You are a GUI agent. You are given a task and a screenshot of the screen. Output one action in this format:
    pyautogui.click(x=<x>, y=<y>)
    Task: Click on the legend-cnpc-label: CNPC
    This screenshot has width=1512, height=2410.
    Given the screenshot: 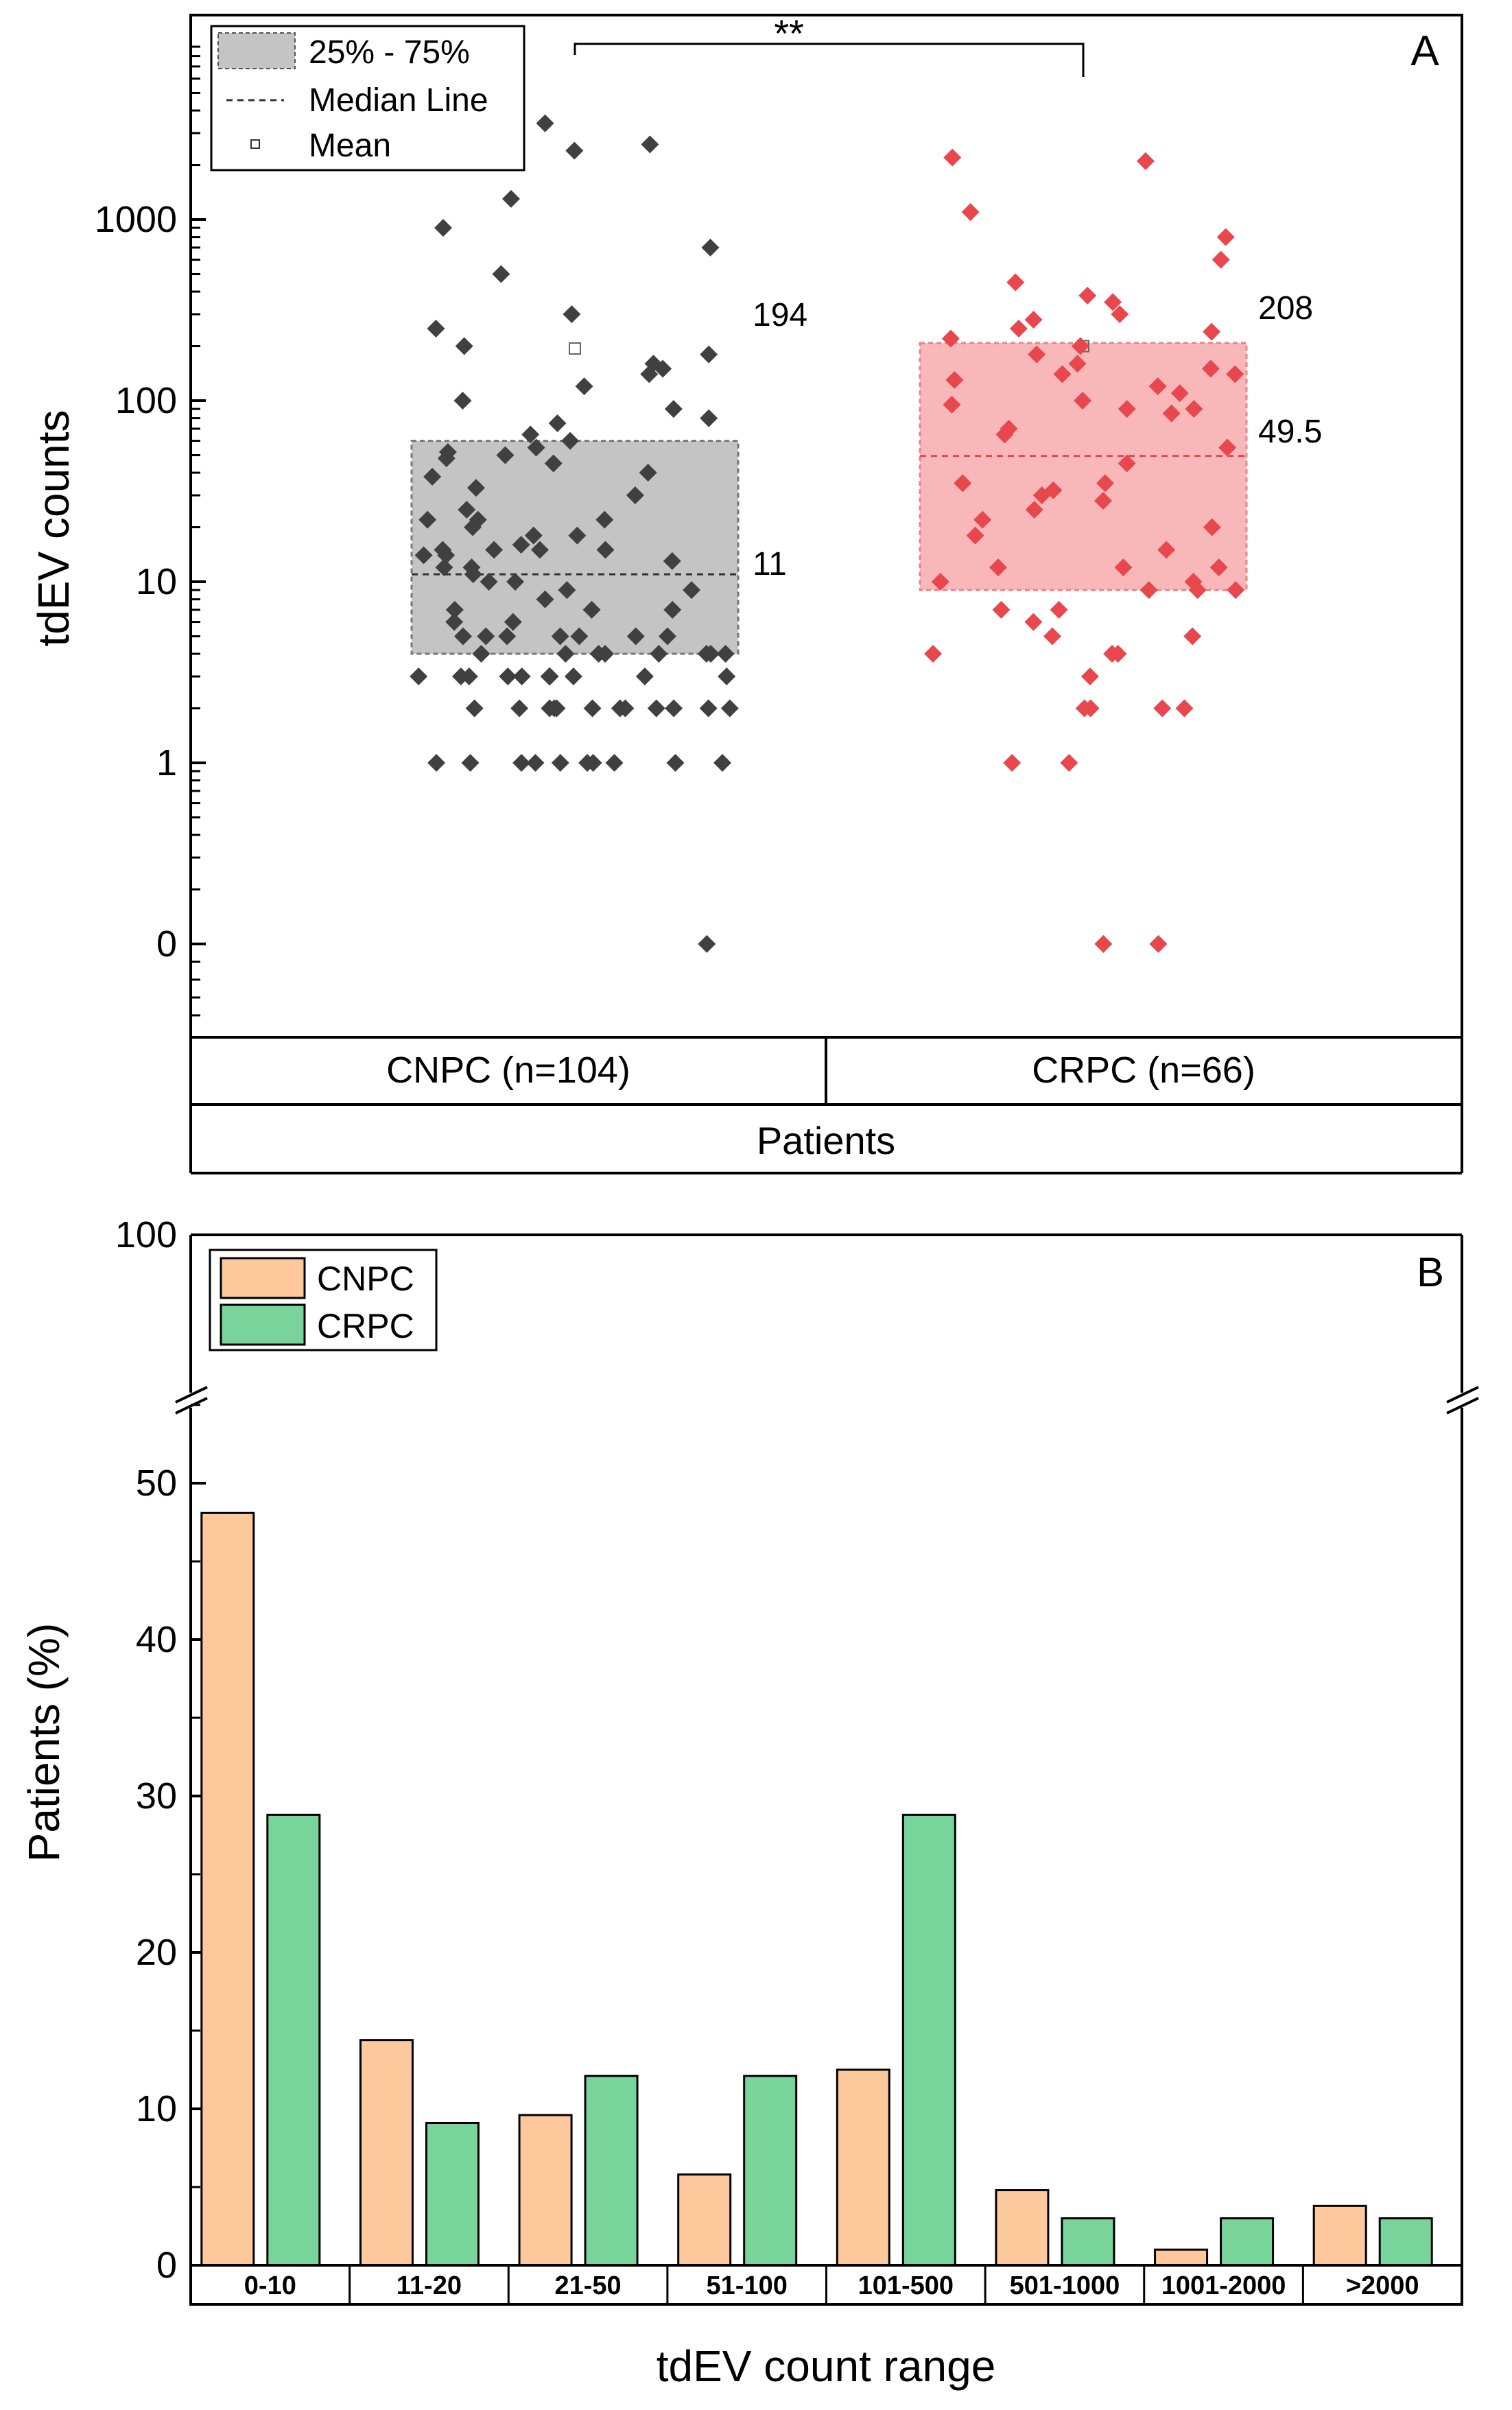 What is the action you would take?
    pyautogui.click(x=366, y=1279)
    